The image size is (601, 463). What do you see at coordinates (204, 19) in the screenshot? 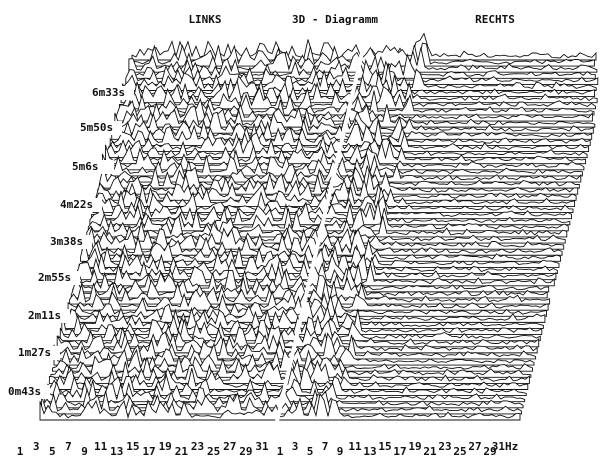
I see `left-label: LINKS` at bounding box center [204, 19].